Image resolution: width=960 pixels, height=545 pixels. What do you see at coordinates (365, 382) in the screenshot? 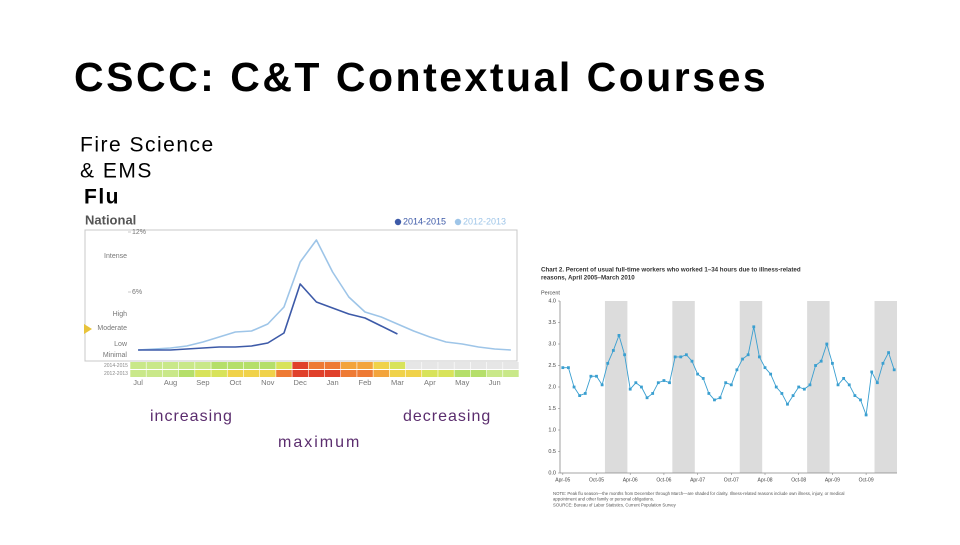
I see `x-tick-label: Feb` at bounding box center [365, 382].